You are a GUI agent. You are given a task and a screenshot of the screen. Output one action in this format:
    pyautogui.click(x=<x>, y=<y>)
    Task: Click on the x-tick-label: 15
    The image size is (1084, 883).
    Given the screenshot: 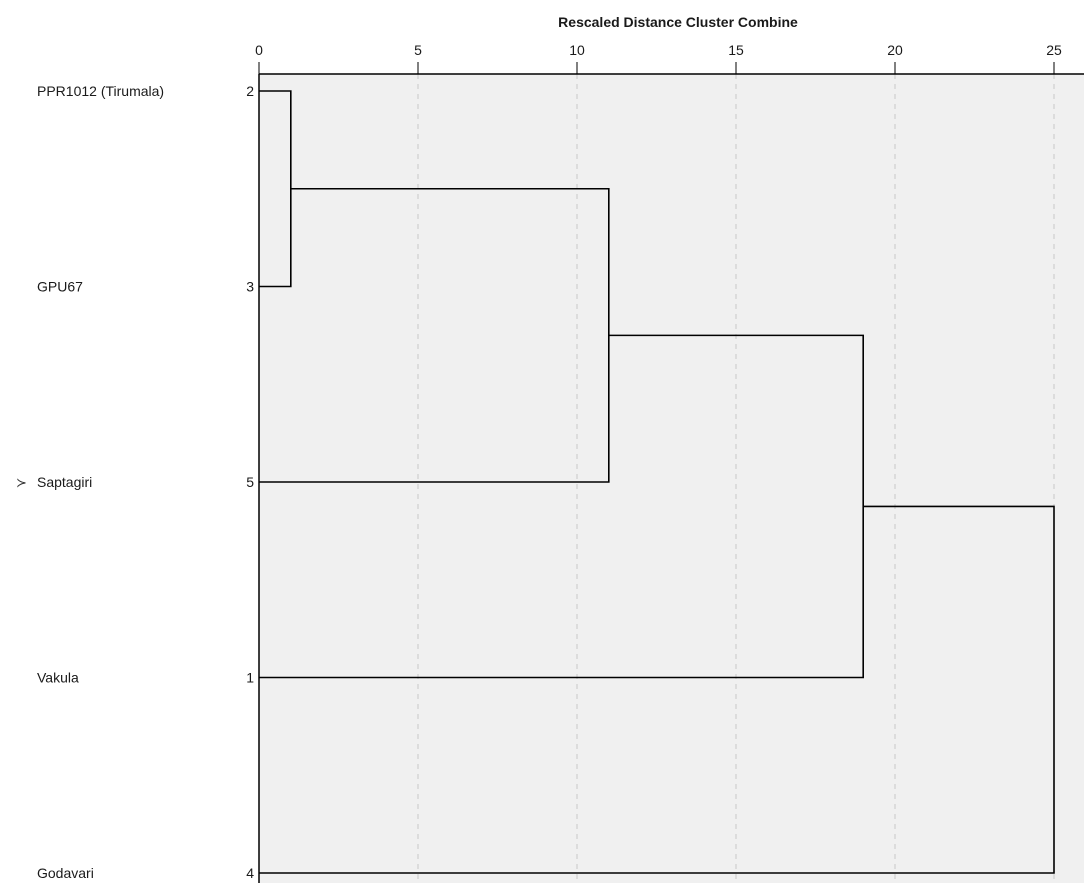 What is the action you would take?
    pyautogui.click(x=736, y=50)
    